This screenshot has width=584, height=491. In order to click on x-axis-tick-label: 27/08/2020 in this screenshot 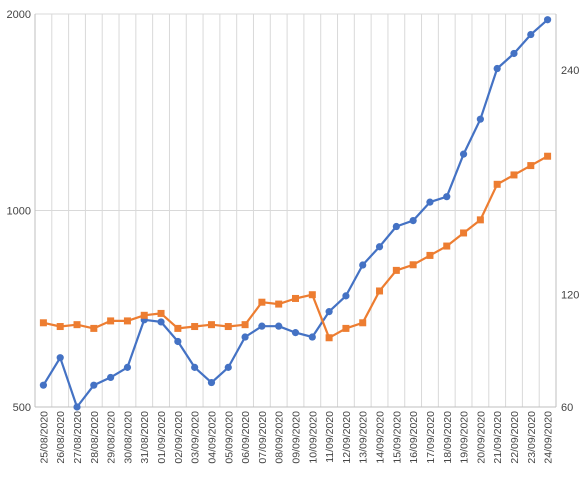, I will do `click(78, 437)`.